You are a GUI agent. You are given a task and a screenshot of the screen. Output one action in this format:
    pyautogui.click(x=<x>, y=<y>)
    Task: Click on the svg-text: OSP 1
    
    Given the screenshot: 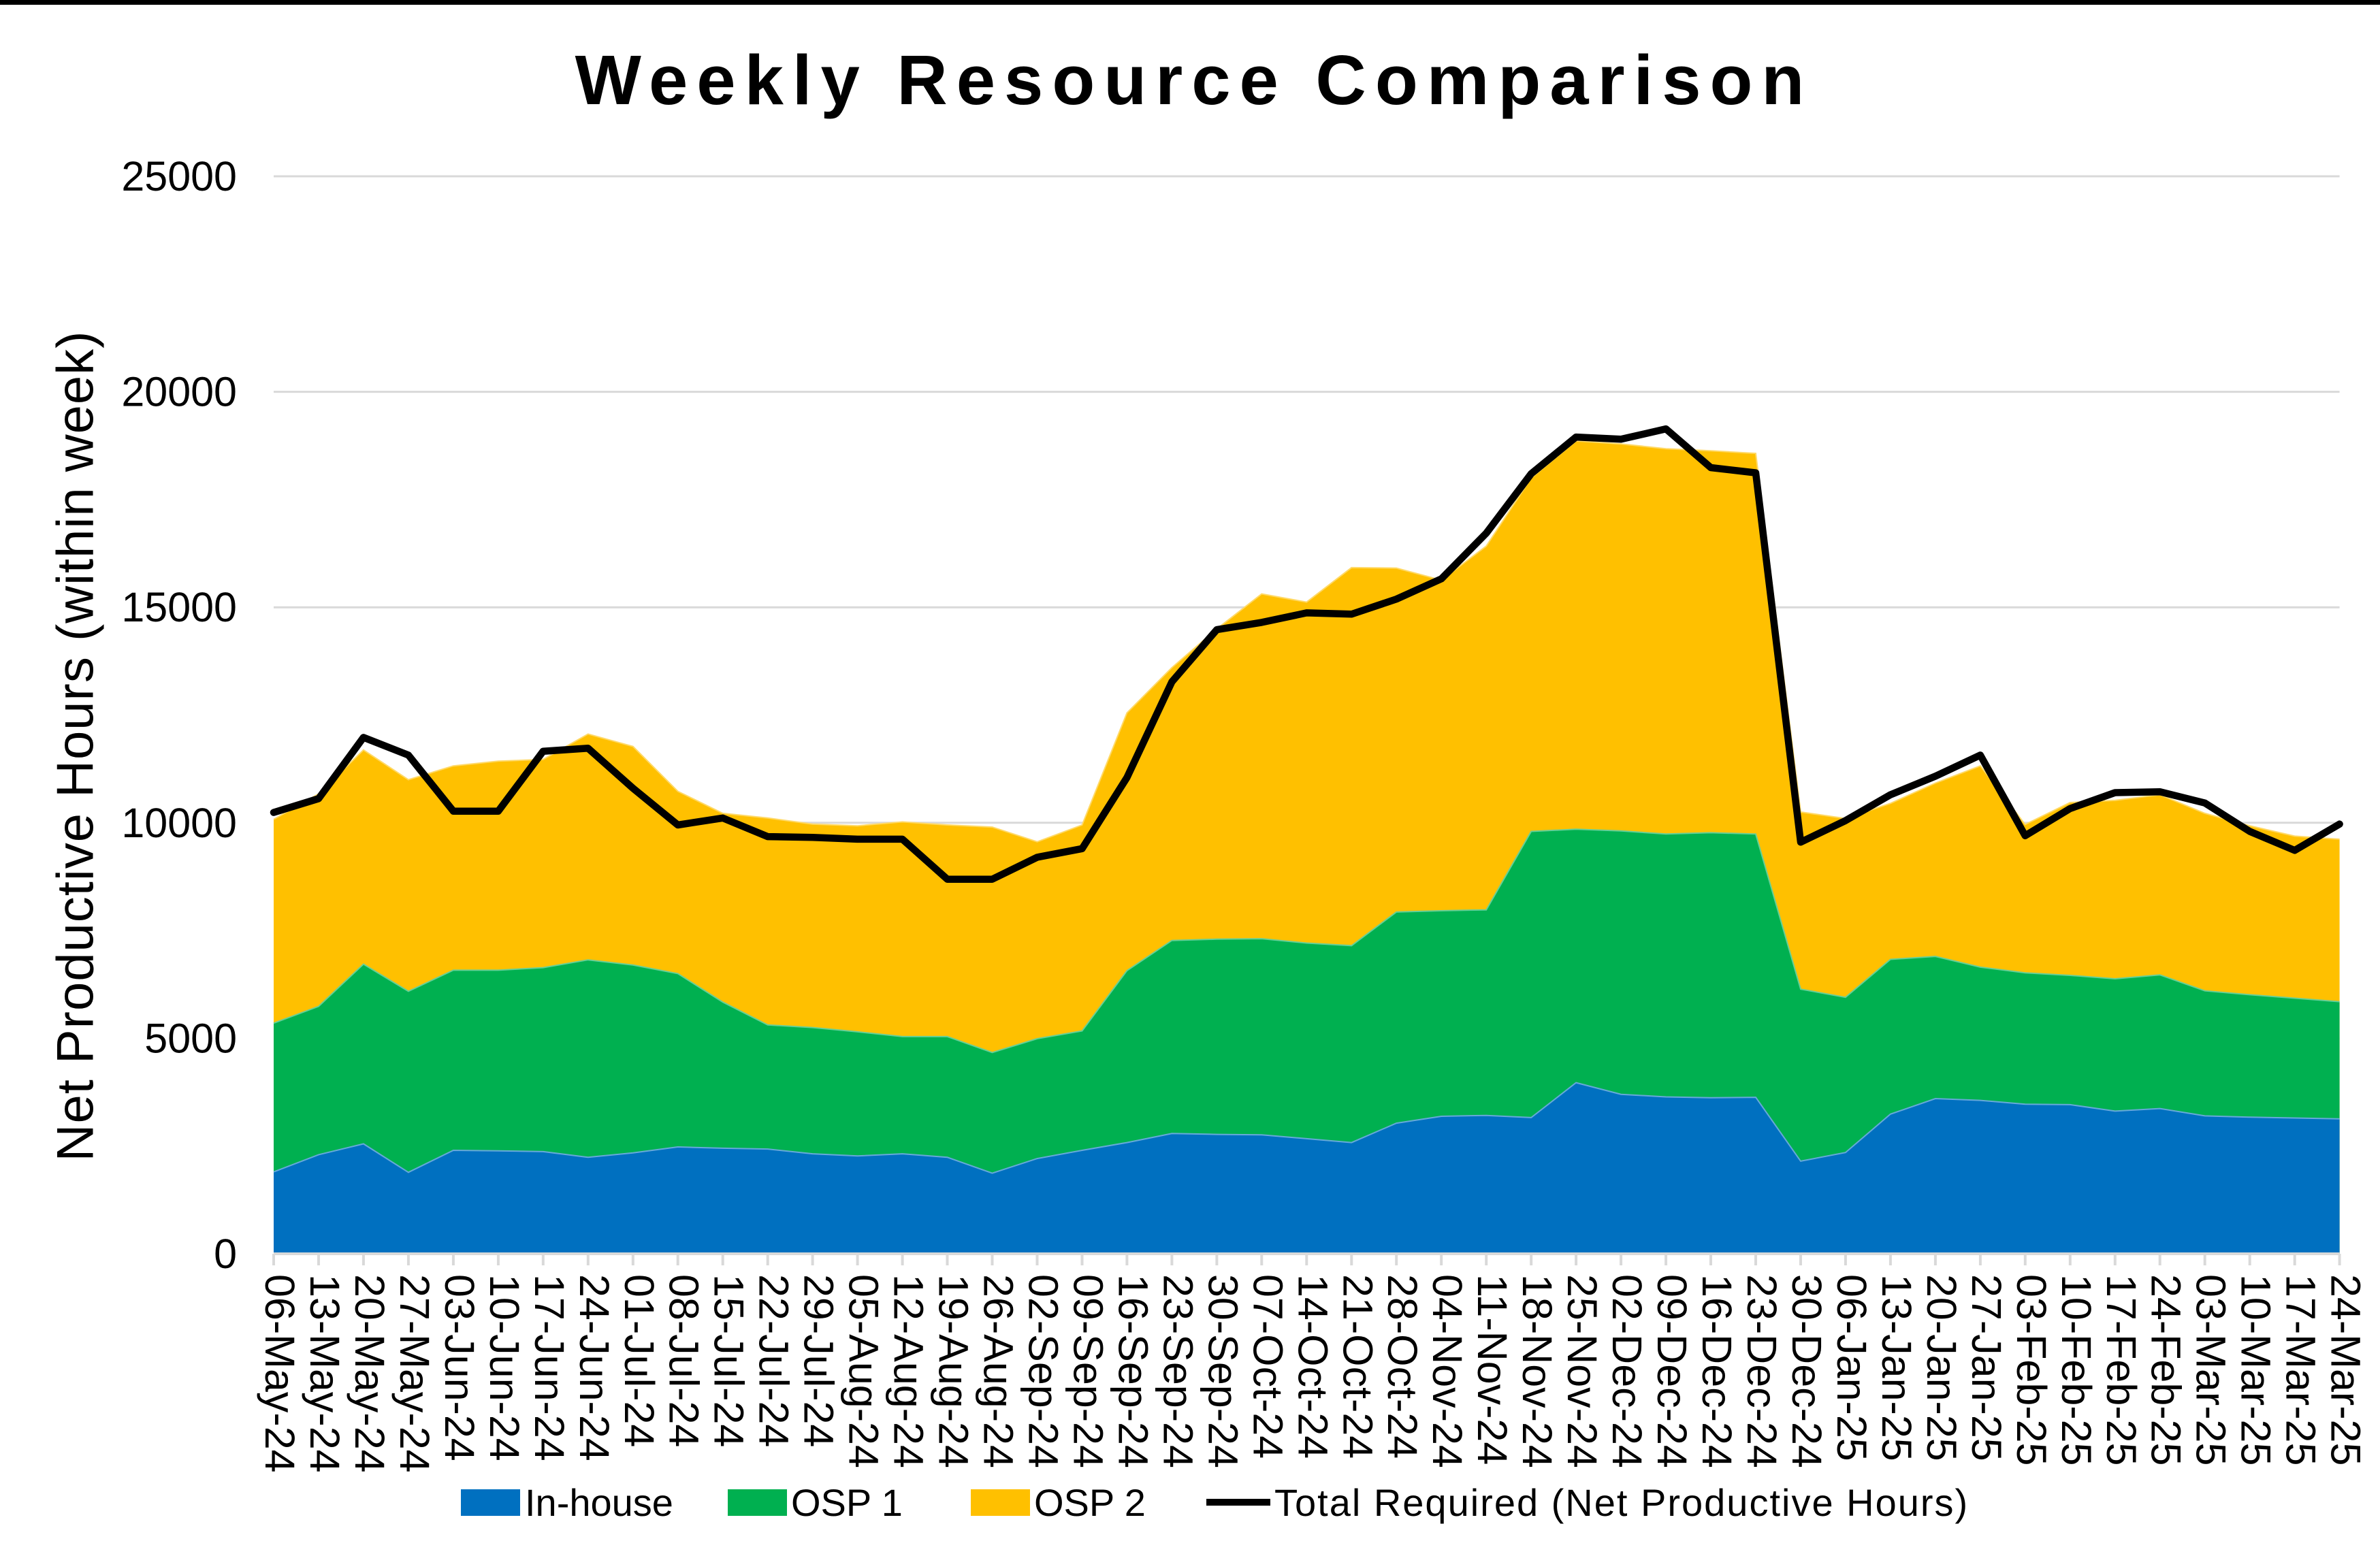 What is the action you would take?
    pyautogui.click(x=847, y=1502)
    